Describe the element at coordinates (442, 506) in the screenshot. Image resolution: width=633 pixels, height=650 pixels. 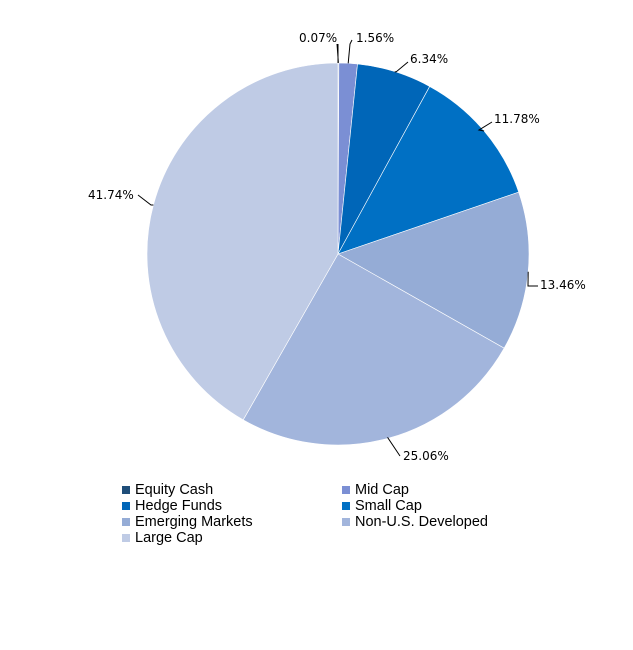
I see `legend-item: Small Cap` at that location.